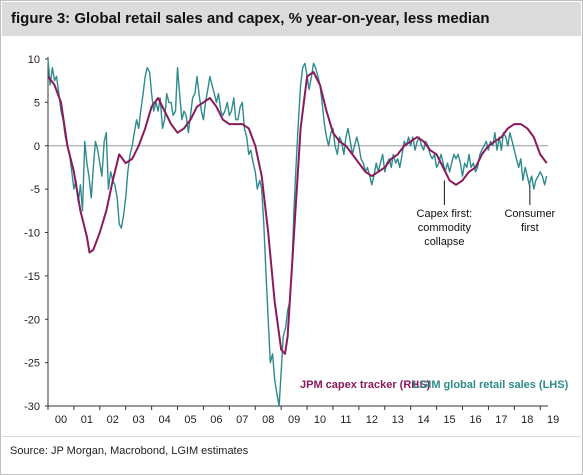  I want to click on y-tick-label: -30, so click(32, 407).